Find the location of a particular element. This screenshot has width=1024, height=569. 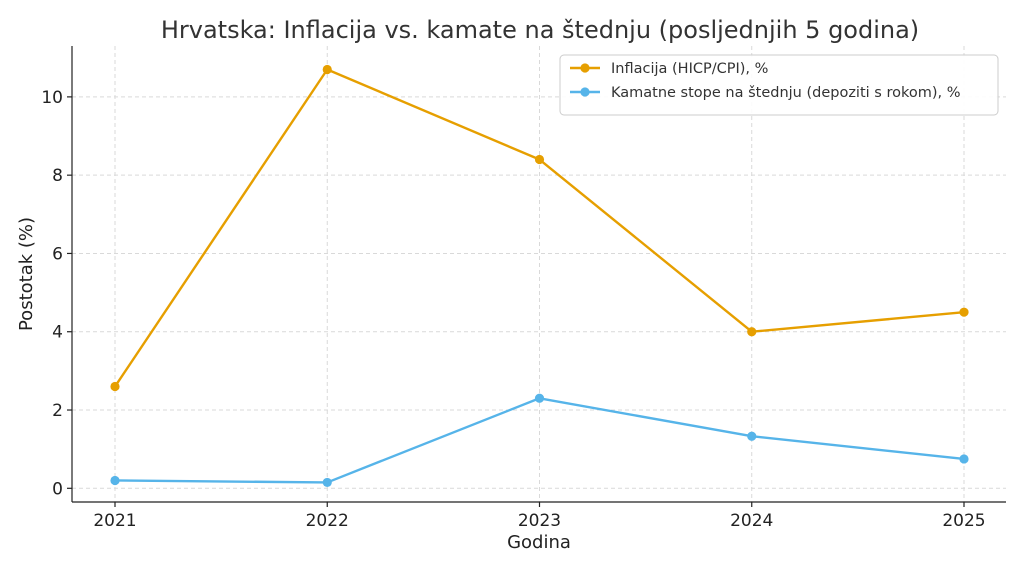

x-tick-label: 2025 is located at coordinates (963, 521).